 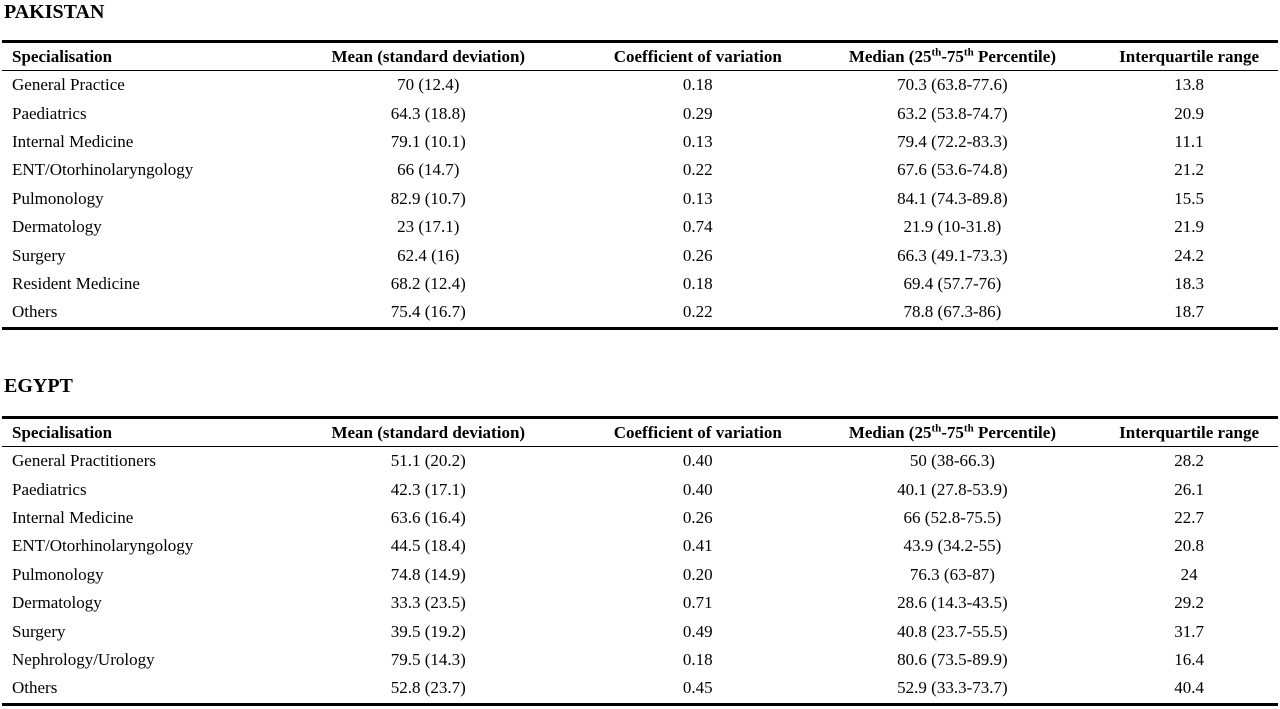 What do you see at coordinates (57, 227) in the screenshot?
I see `cell-specialisation: Dermatology` at bounding box center [57, 227].